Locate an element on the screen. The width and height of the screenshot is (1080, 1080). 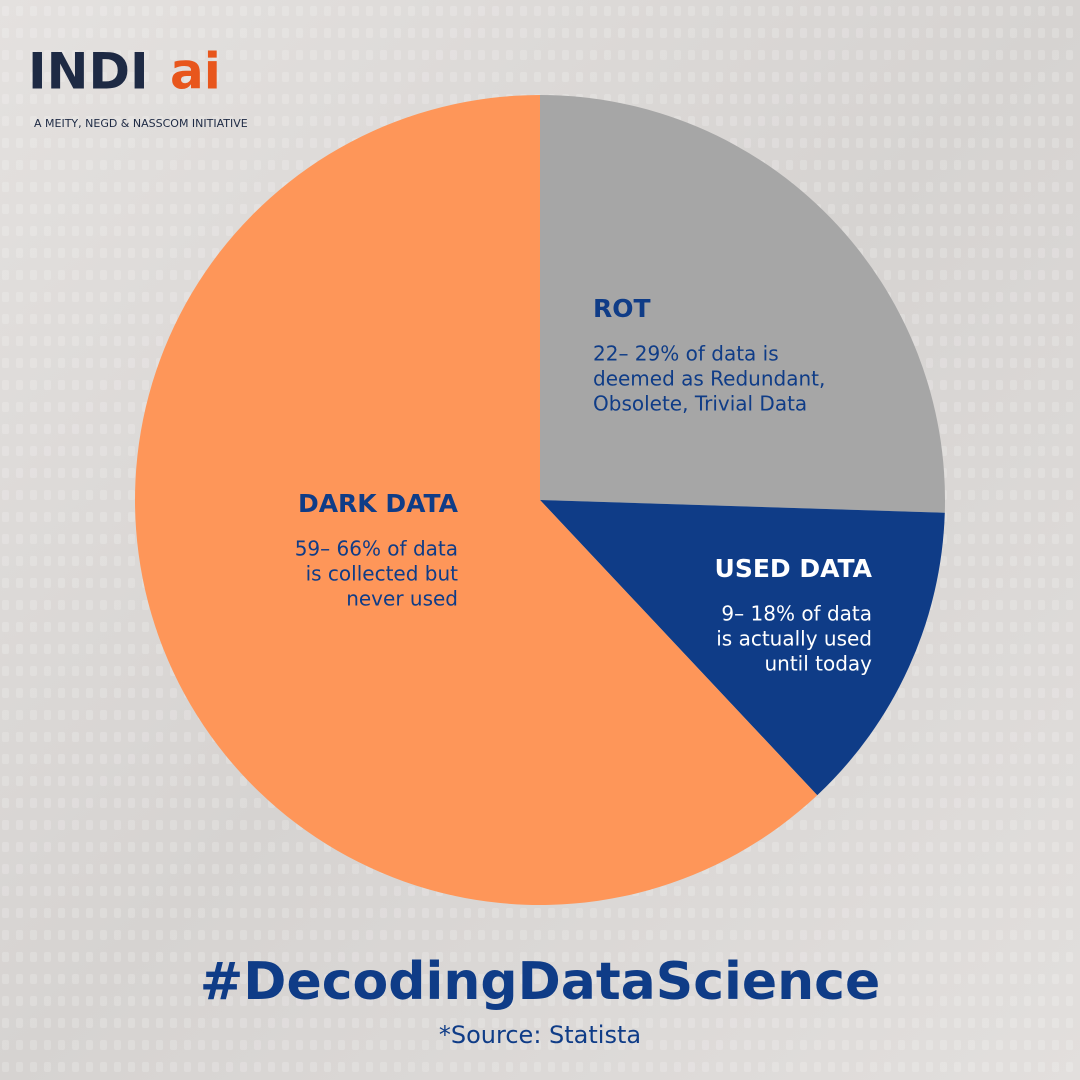
slice-description: 9– 18% of data is located at coordinates (796, 614).